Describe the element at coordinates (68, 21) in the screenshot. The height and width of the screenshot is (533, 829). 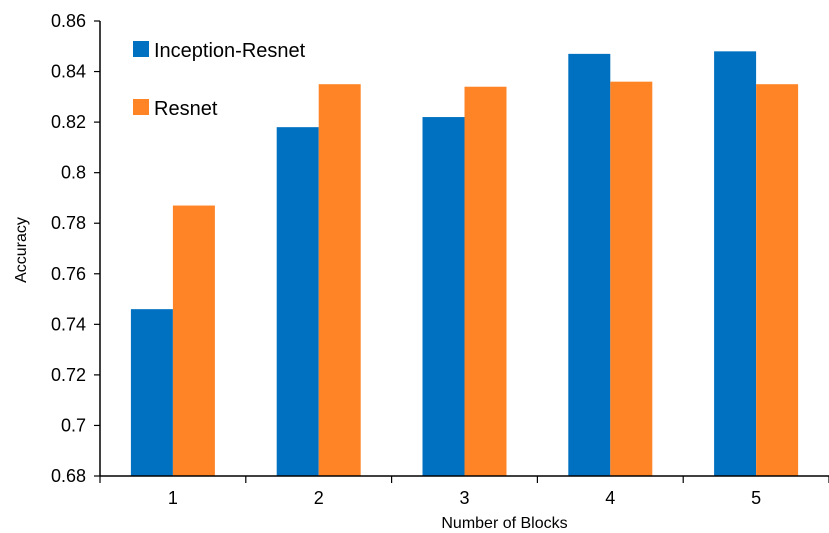
I see `y-tick-label: 0.86` at that location.